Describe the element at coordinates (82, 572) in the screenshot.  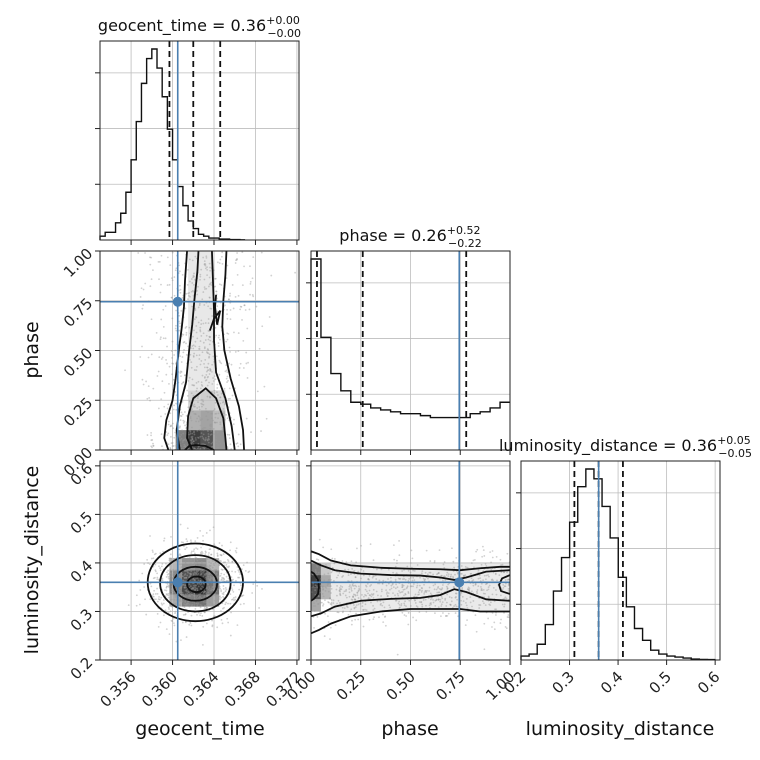
I see `ytick-label-luminosity_distance-2: 0.4` at that location.